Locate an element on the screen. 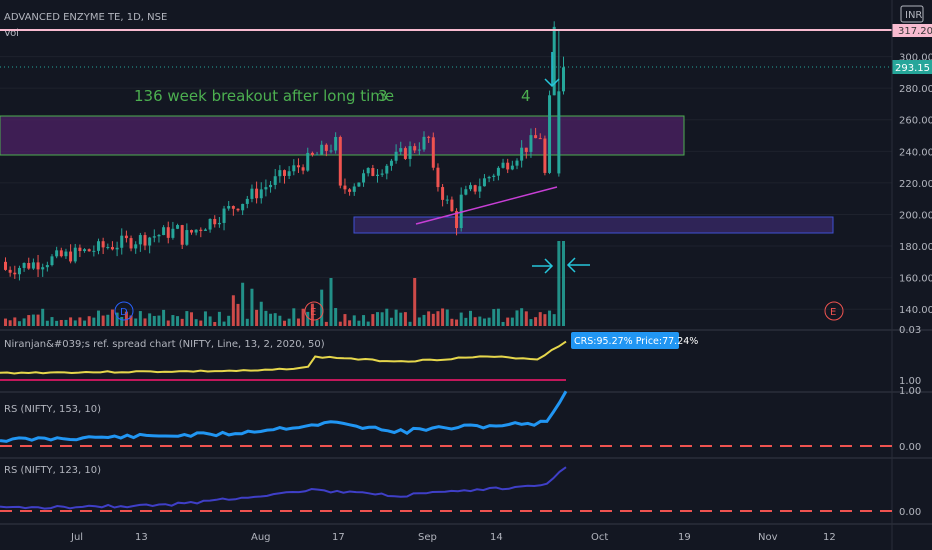  pane-top-value: 0.03 is located at coordinates (910, 330).